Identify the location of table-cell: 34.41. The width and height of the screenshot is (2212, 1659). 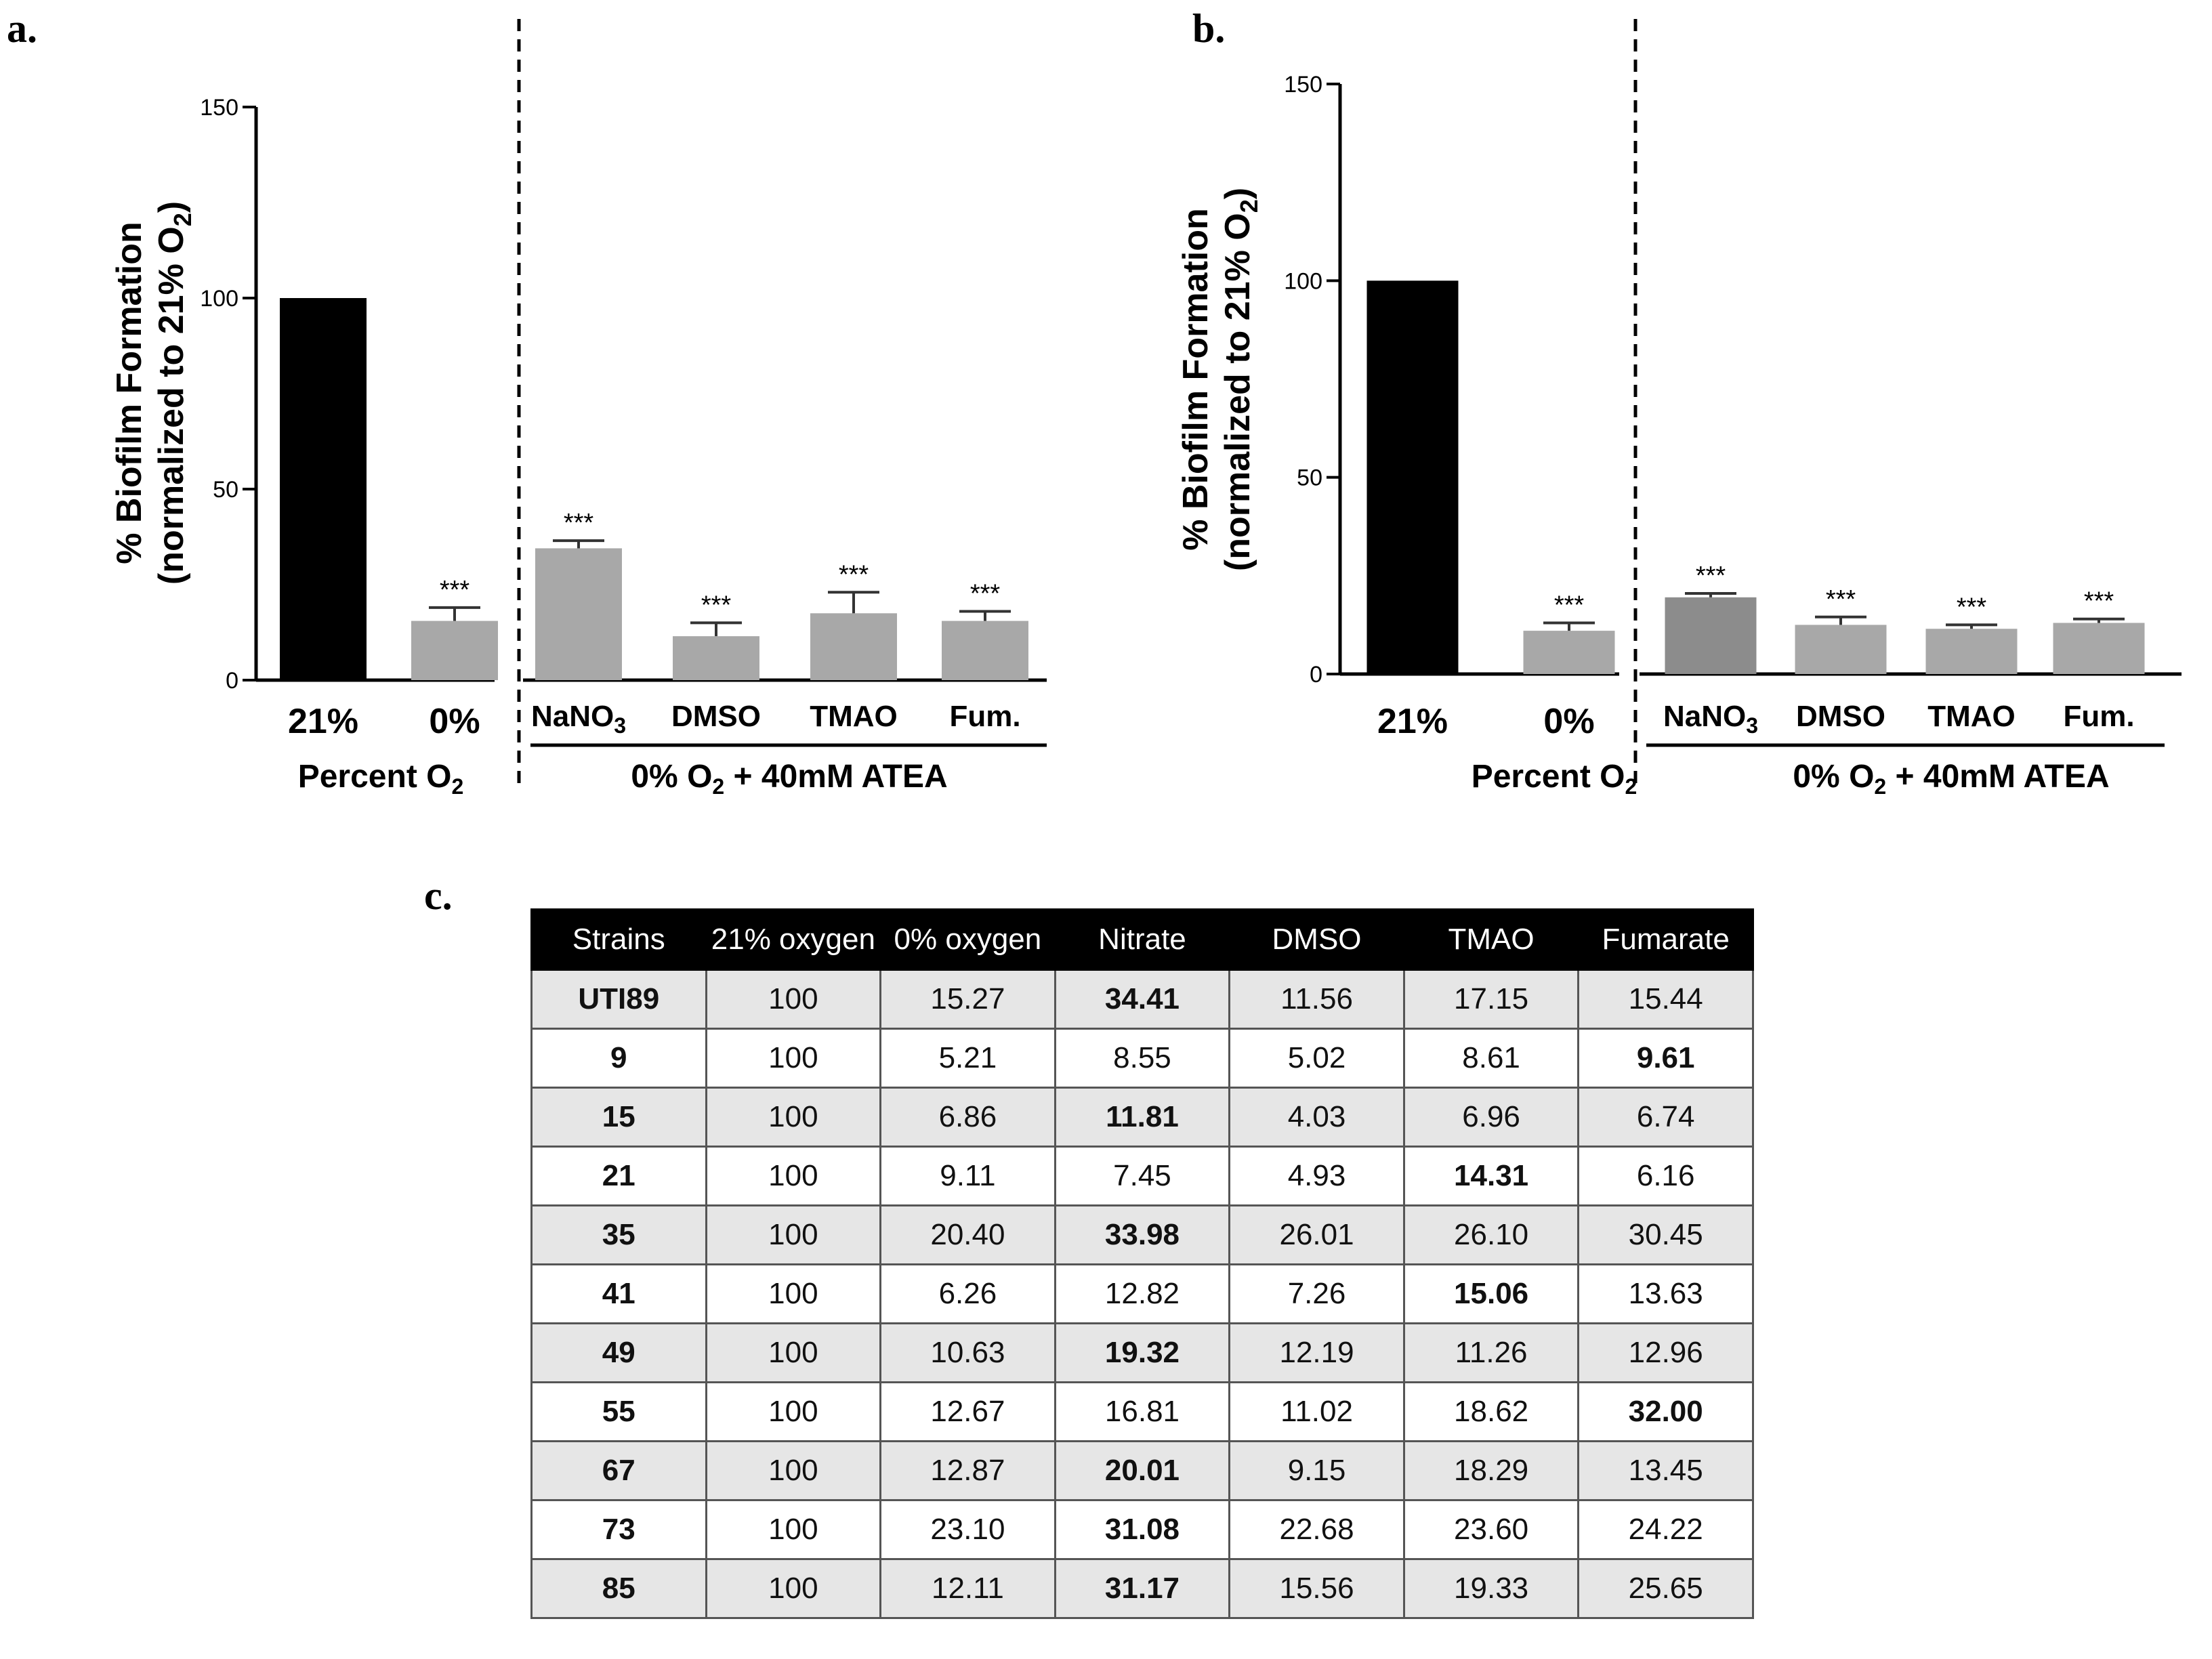
(1142, 999).